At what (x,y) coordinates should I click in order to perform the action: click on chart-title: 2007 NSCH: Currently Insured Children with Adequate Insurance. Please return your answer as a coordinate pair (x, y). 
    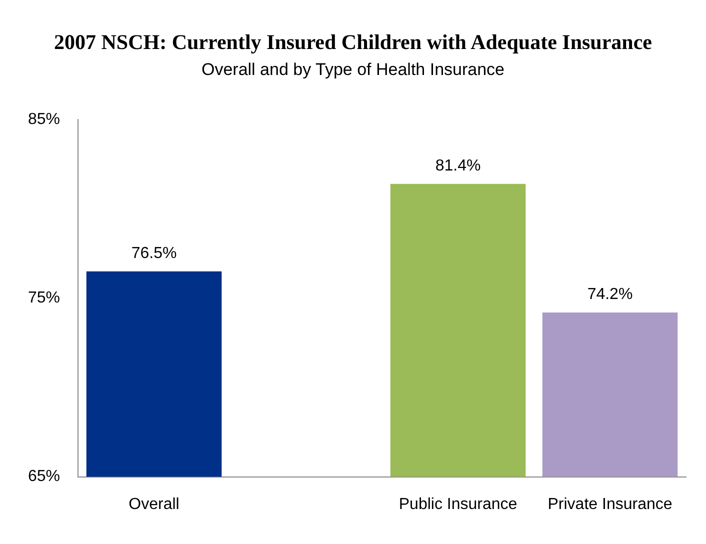
    Looking at the image, I should click on (353, 42).